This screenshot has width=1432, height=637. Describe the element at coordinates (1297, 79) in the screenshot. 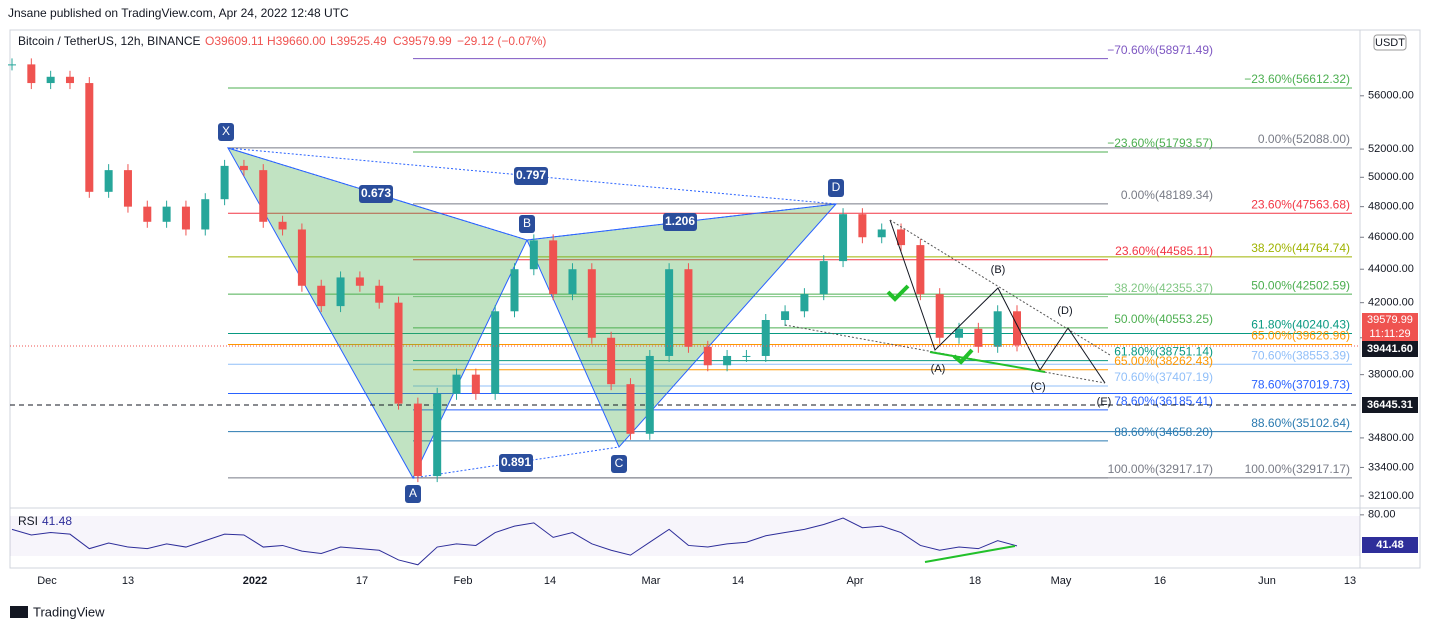

I see `fib-label: −23.60%(56612.32)` at that location.